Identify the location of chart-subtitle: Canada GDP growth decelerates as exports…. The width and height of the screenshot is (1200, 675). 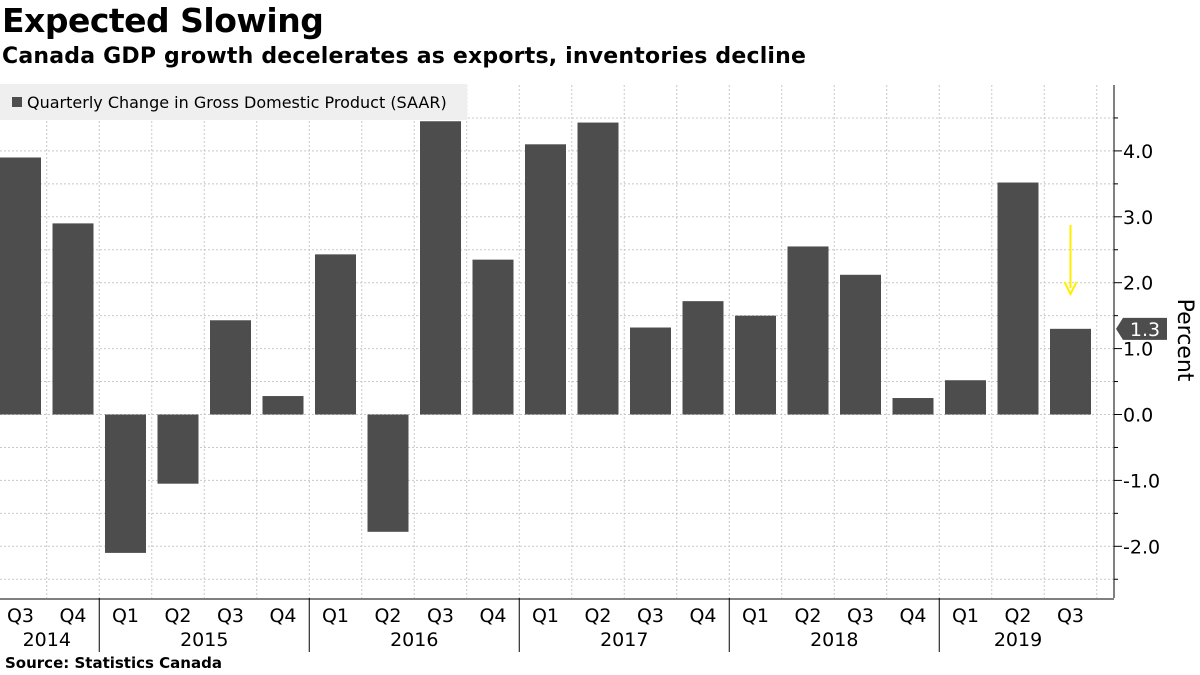
(404, 56).